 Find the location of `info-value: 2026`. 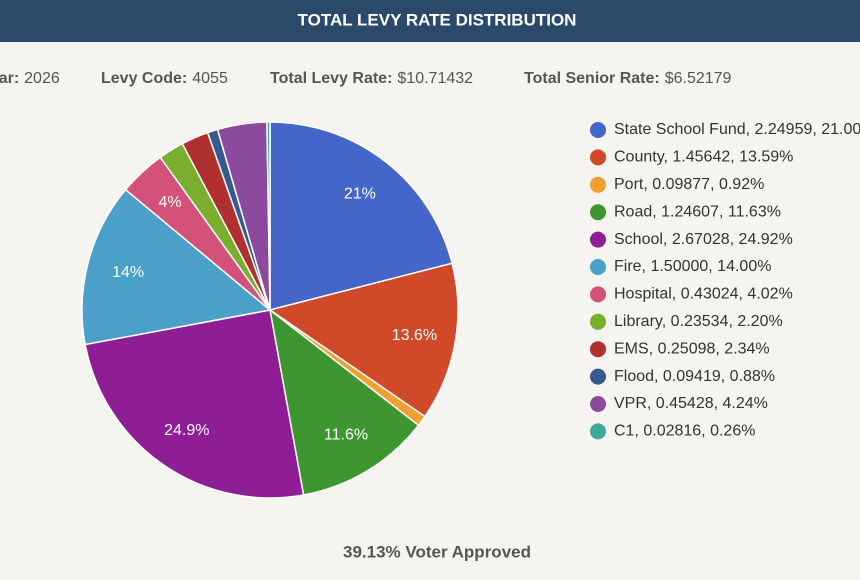

info-value: 2026 is located at coordinates (42, 78).